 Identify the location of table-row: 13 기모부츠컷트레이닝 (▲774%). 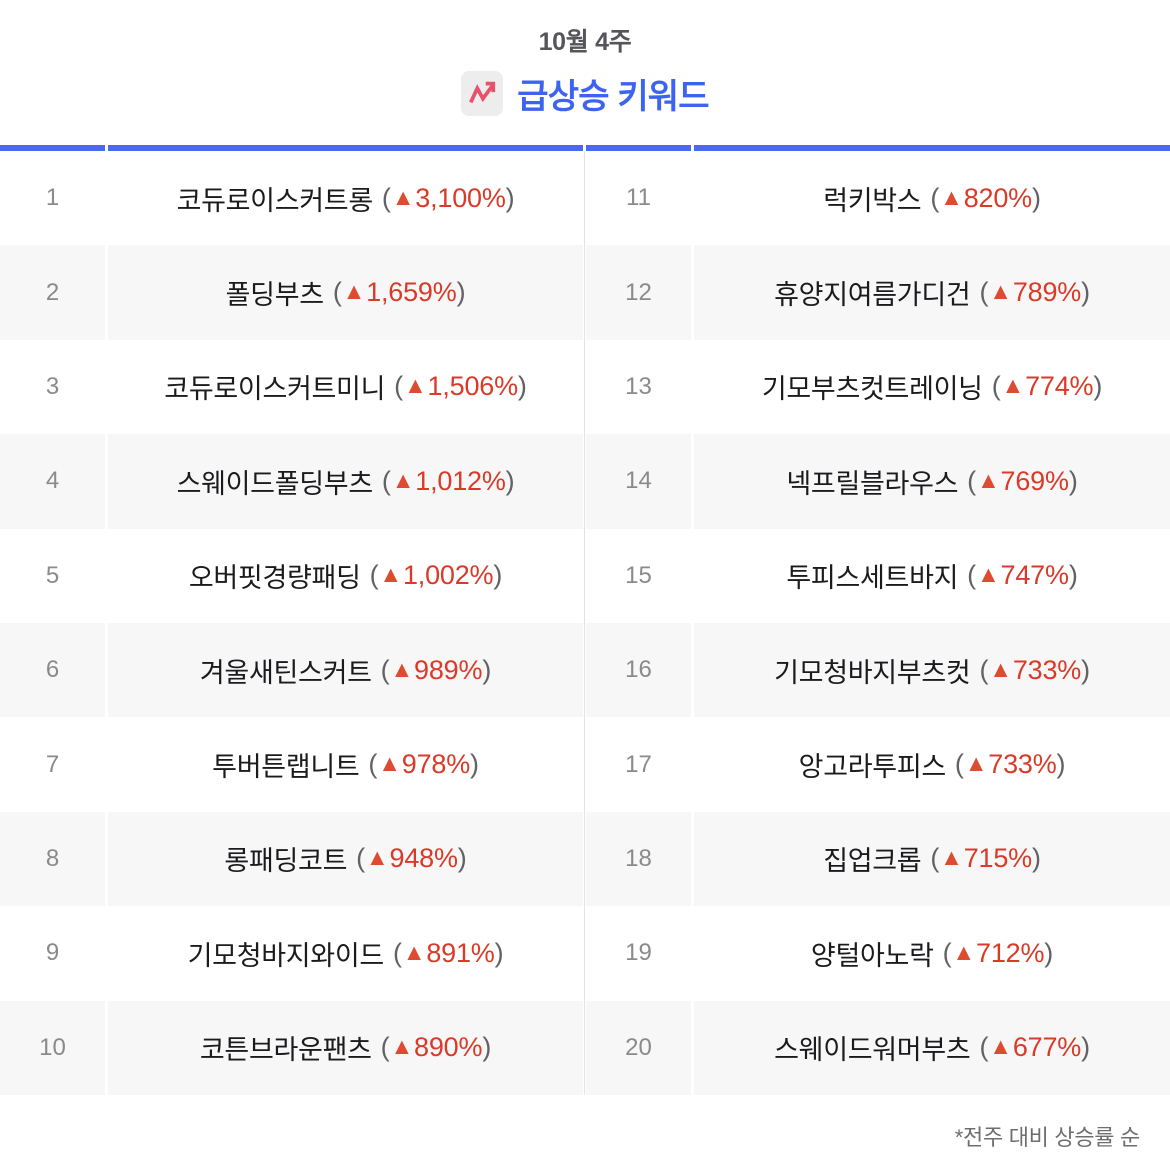
(878, 387).